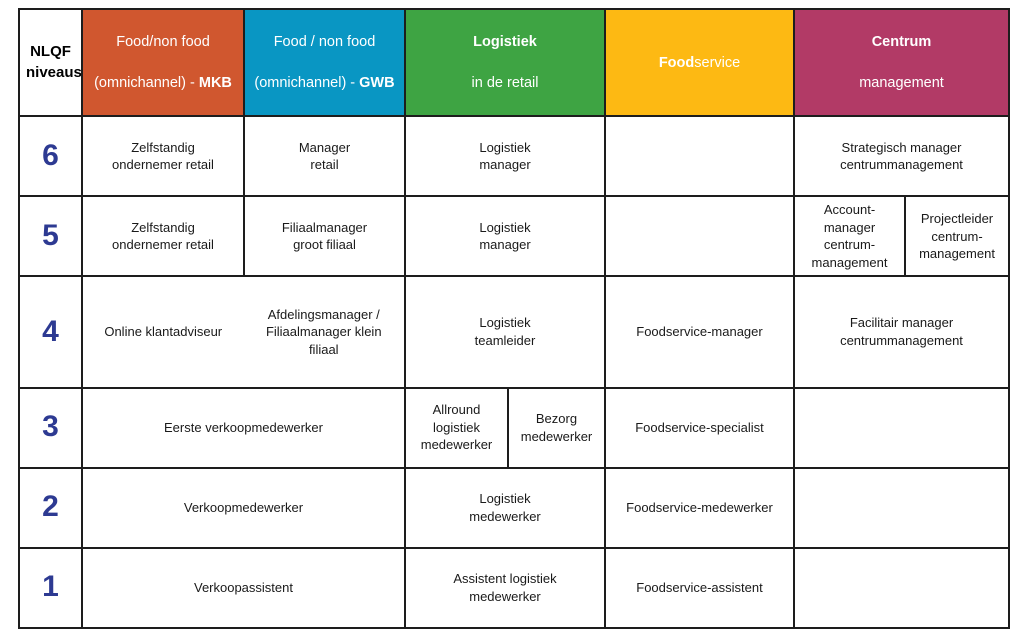  I want to click on cell-r3-logistiek-bezorg: Bezorg medewerker, so click(556, 427).